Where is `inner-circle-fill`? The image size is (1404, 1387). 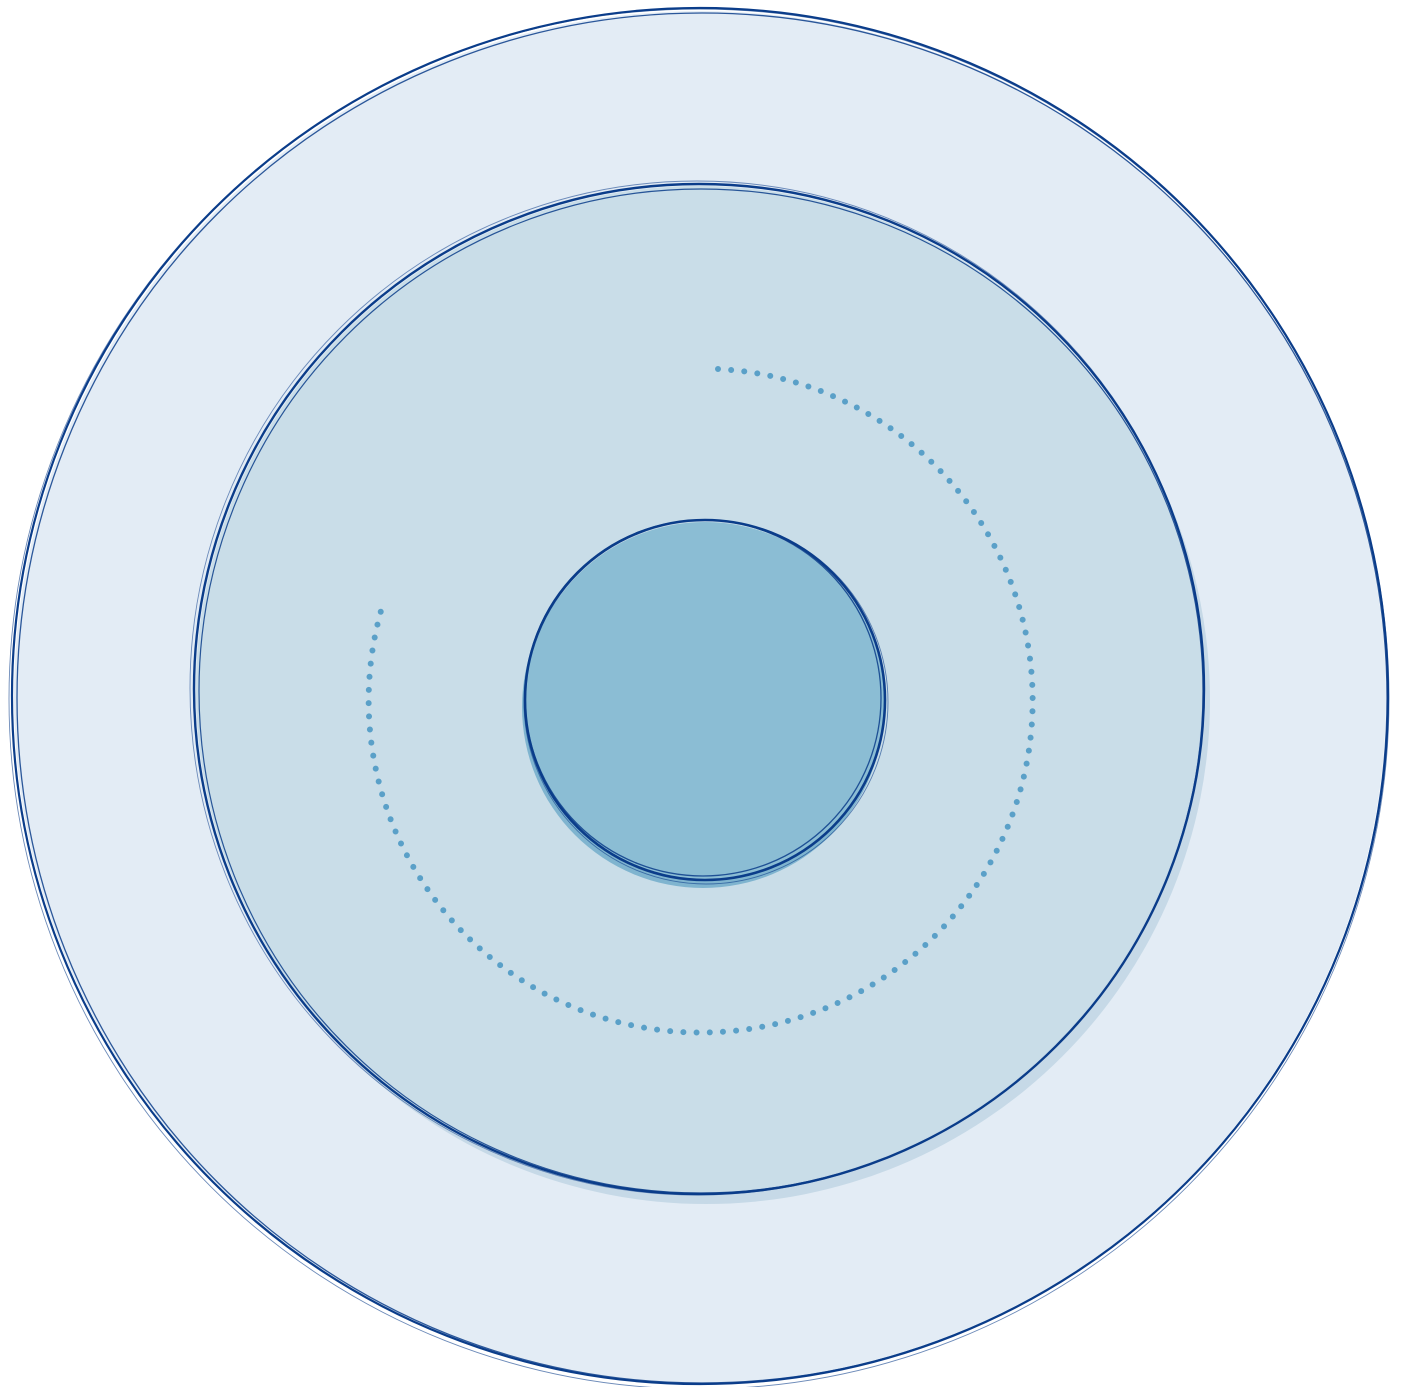 inner-circle-fill is located at coordinates (705, 701).